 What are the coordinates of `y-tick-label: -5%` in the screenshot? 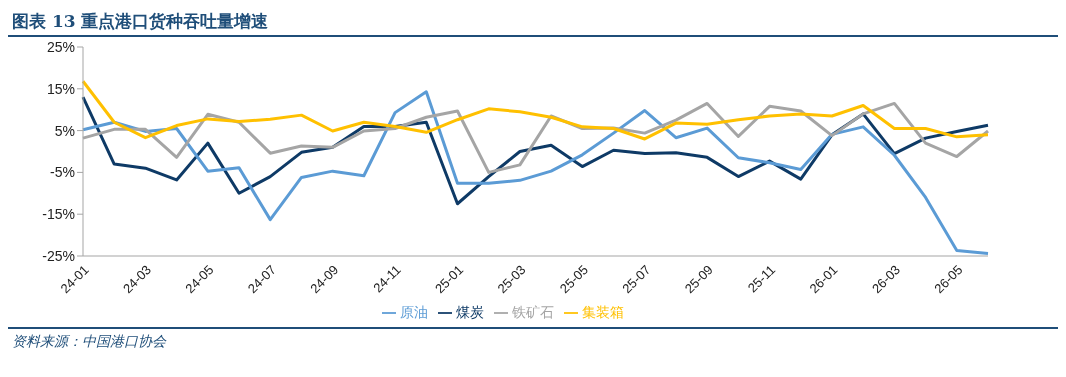 It's located at (62, 172).